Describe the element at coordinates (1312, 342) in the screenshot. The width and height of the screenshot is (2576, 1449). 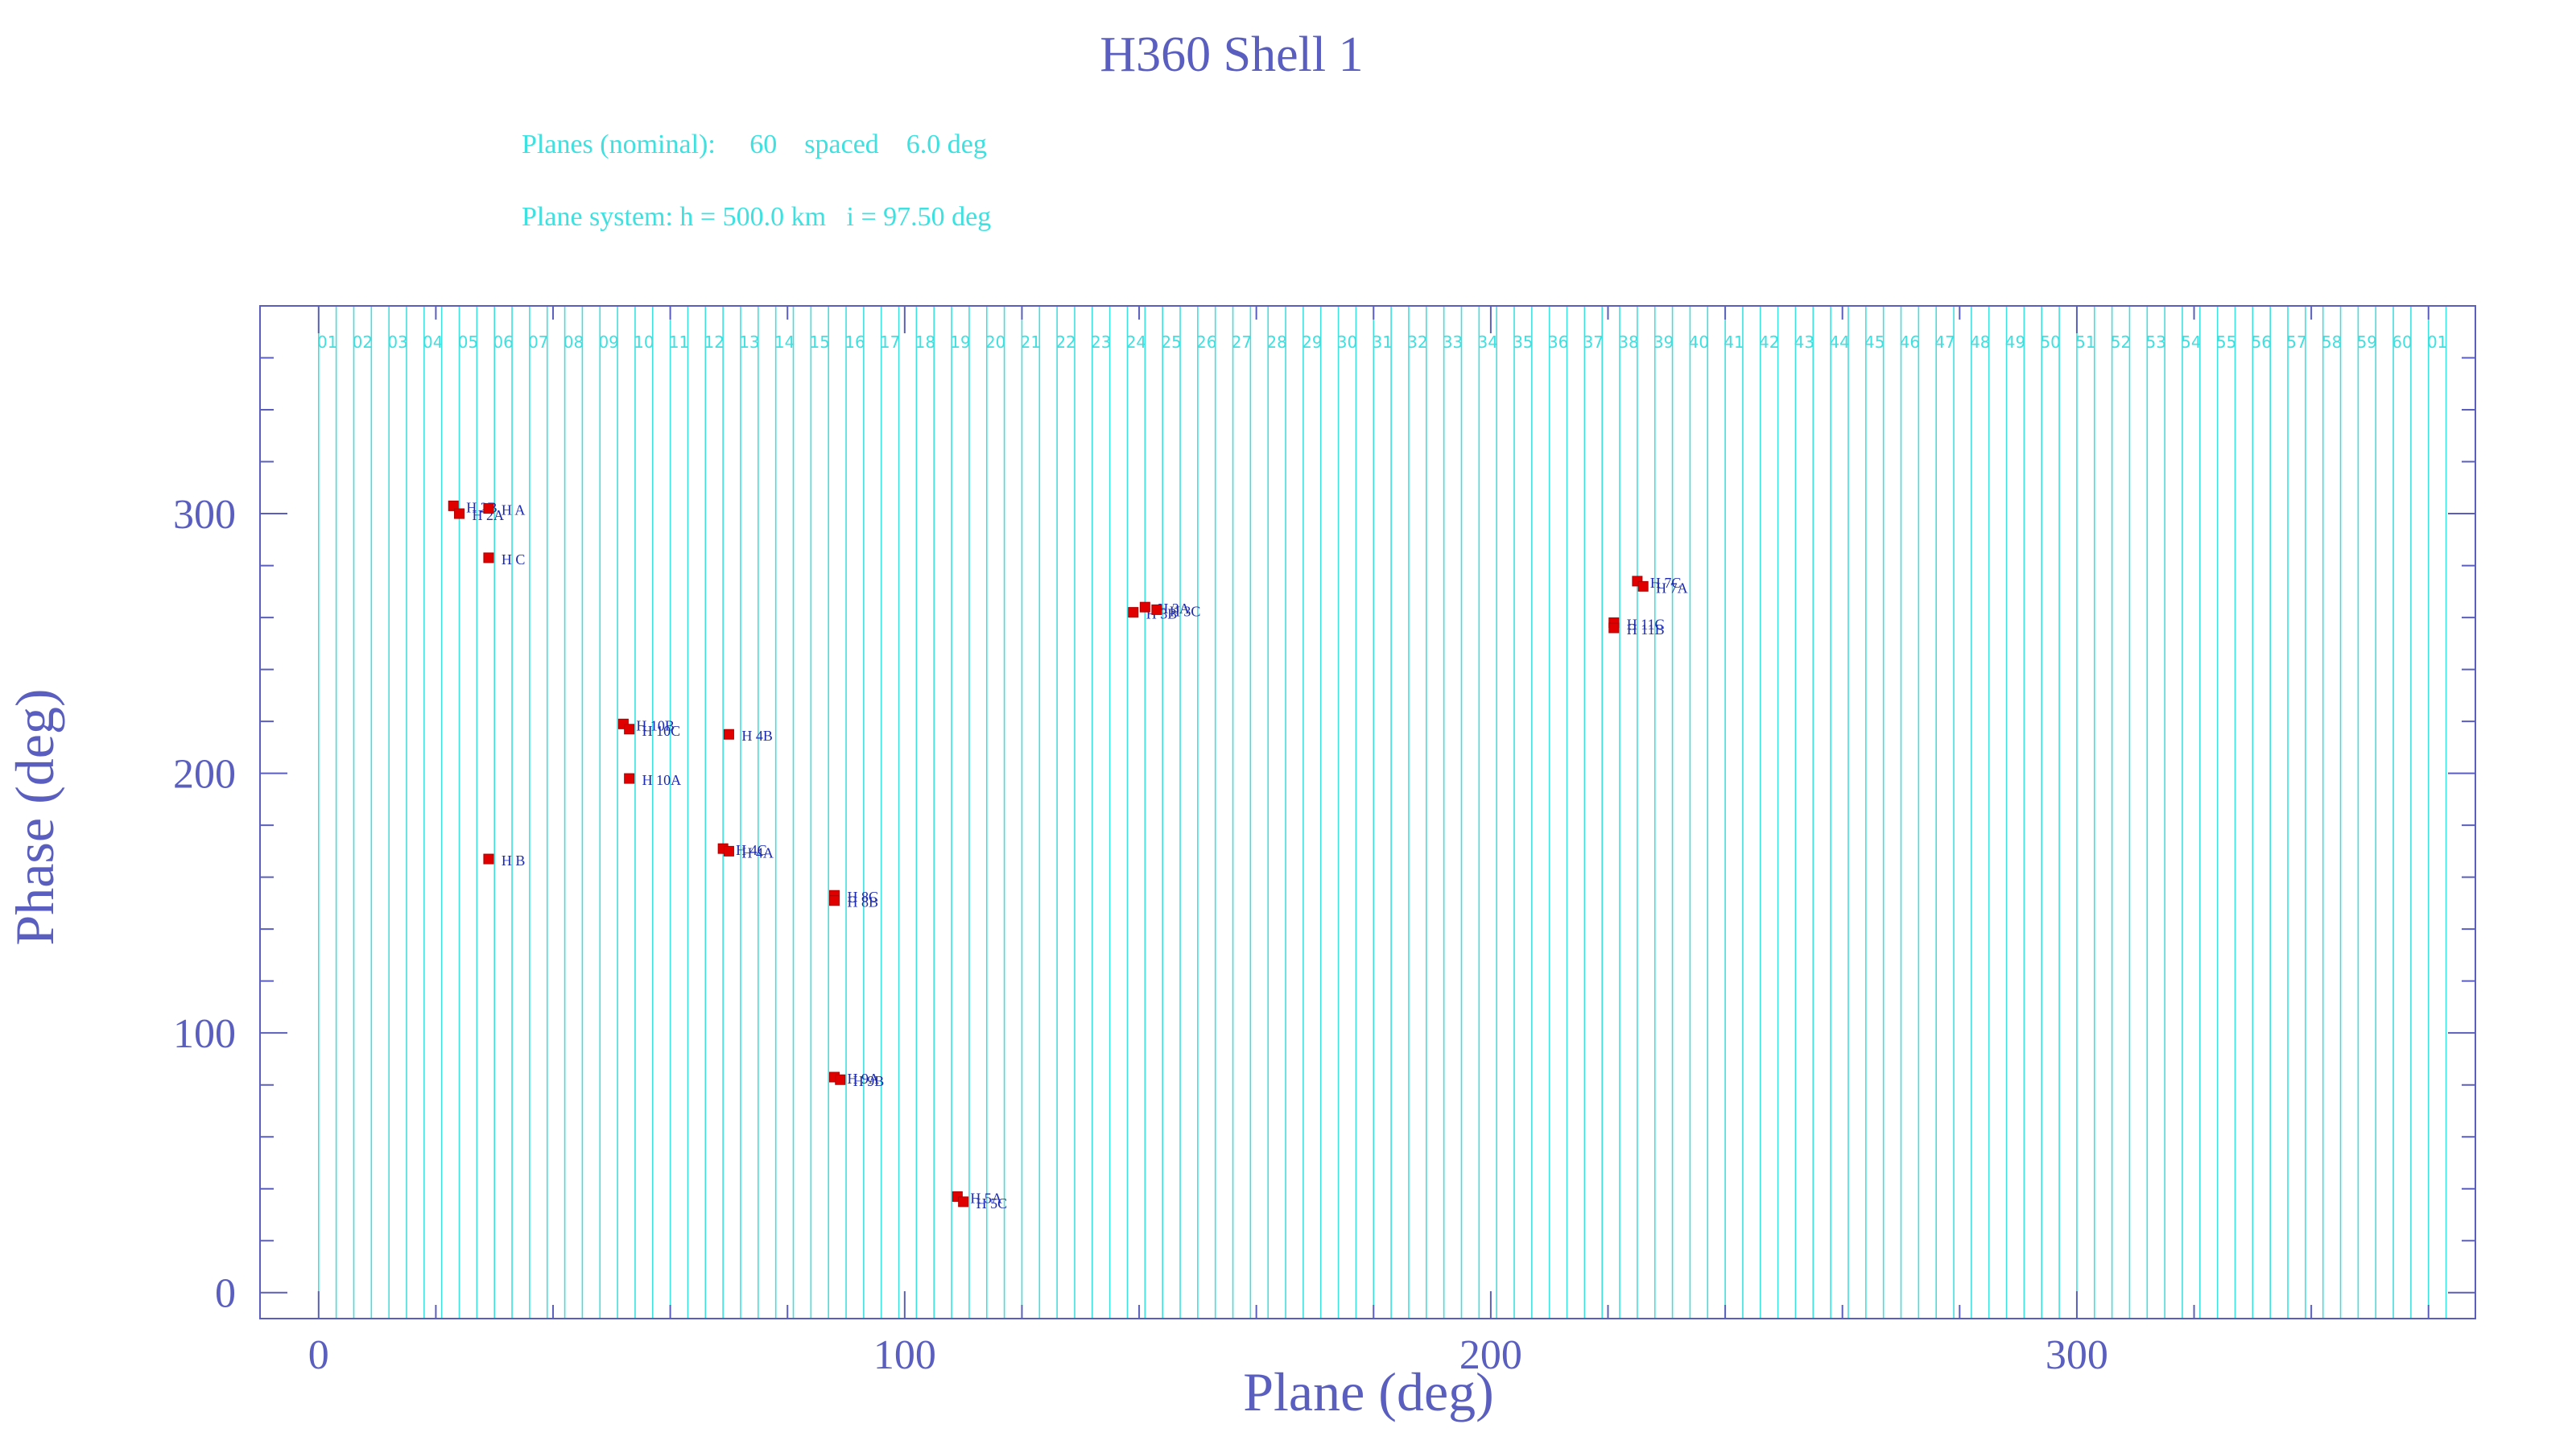
I see `plane-label: 29` at that location.